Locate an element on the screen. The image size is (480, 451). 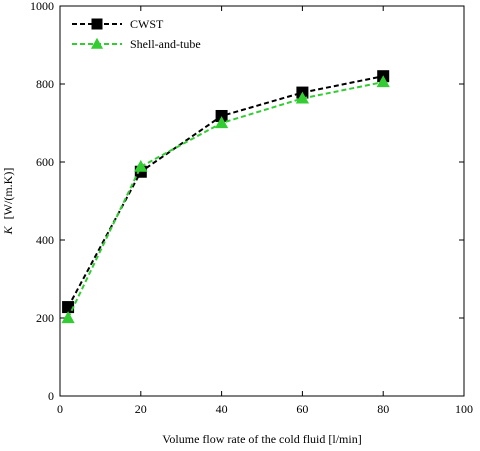
x-tick-label: 40 is located at coordinates (222, 409).